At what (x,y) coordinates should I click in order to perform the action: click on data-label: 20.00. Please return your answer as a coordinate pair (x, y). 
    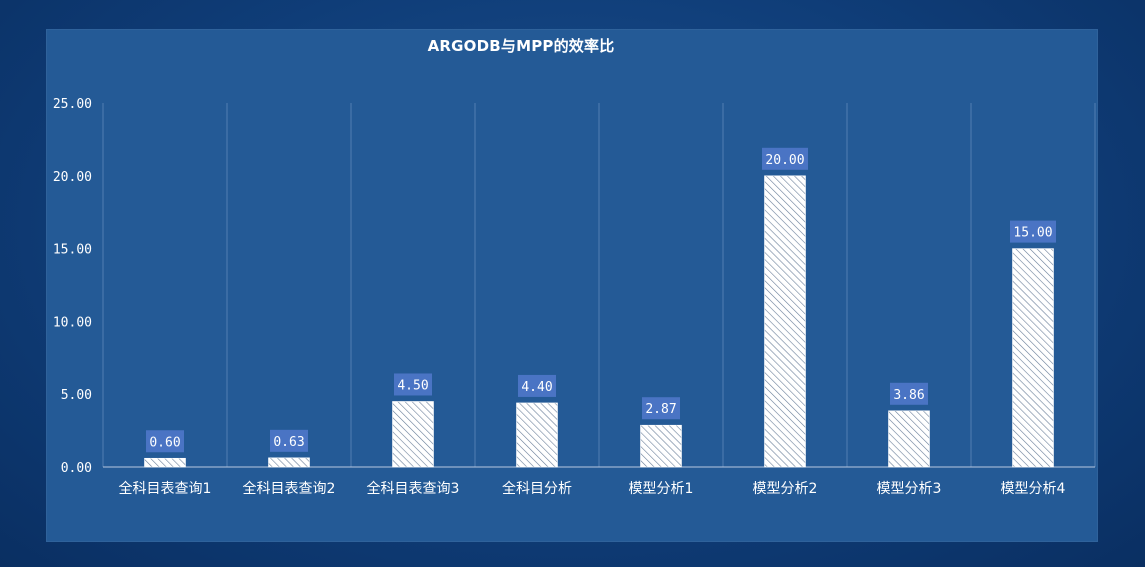
    Looking at the image, I should click on (784, 160).